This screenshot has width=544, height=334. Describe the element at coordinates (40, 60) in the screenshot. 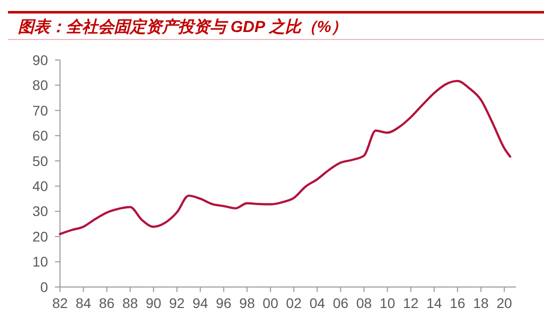

I see `y-tick-label: 90` at that location.